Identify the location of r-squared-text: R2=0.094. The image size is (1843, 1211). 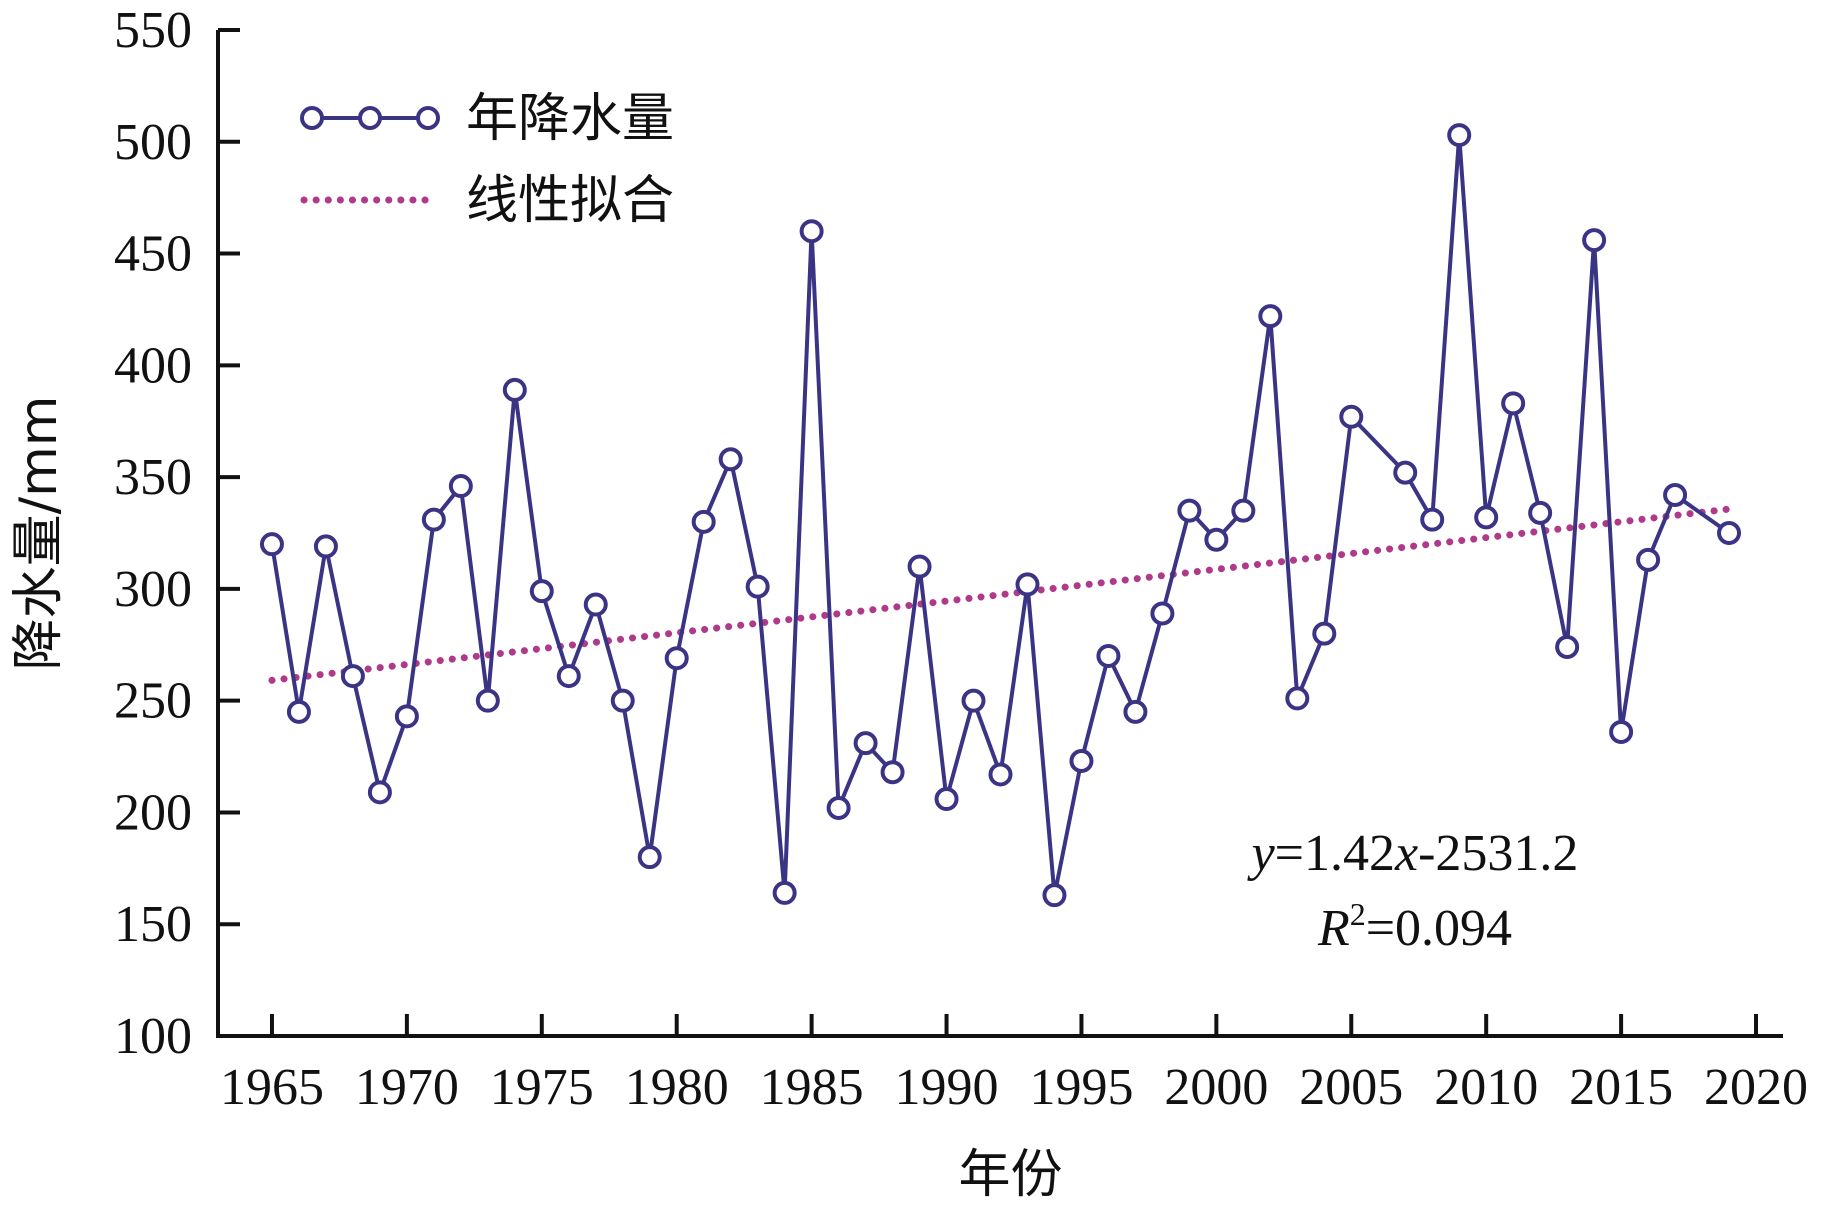
(1414, 926).